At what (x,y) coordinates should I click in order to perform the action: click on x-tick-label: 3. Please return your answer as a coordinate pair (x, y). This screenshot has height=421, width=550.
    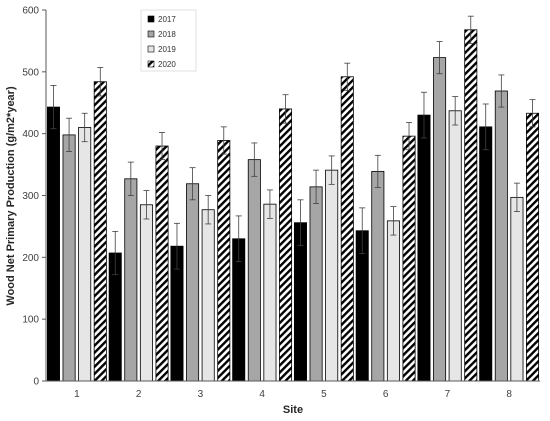
    Looking at the image, I should click on (201, 394).